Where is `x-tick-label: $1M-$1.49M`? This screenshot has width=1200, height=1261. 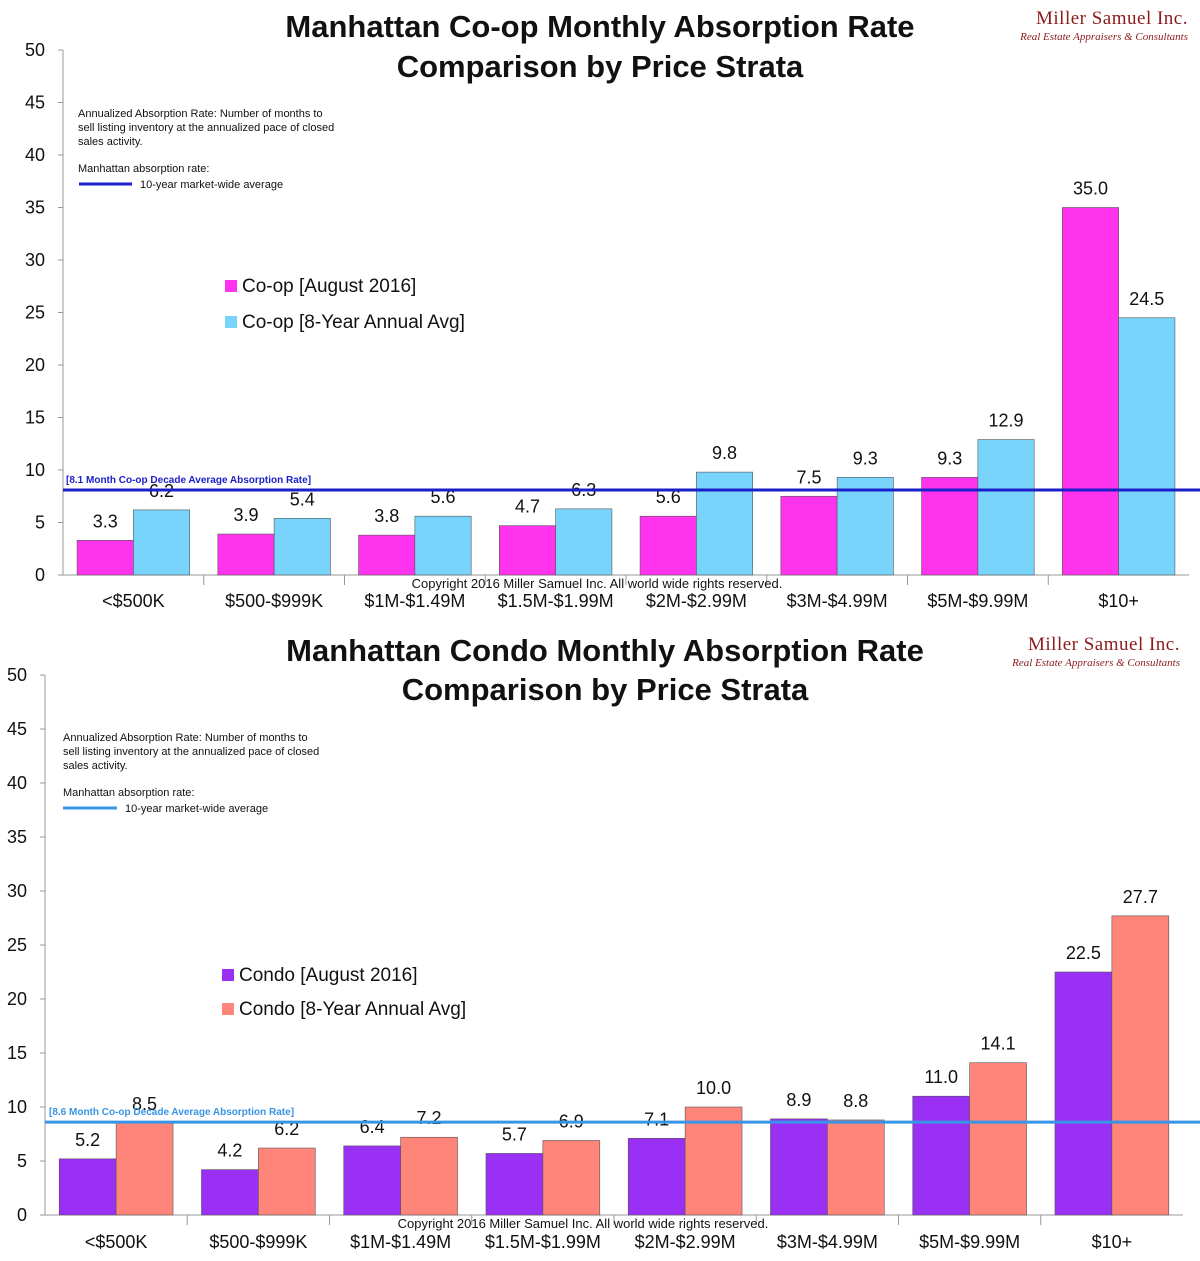 x-tick-label: $1M-$1.49M is located at coordinates (400, 1242).